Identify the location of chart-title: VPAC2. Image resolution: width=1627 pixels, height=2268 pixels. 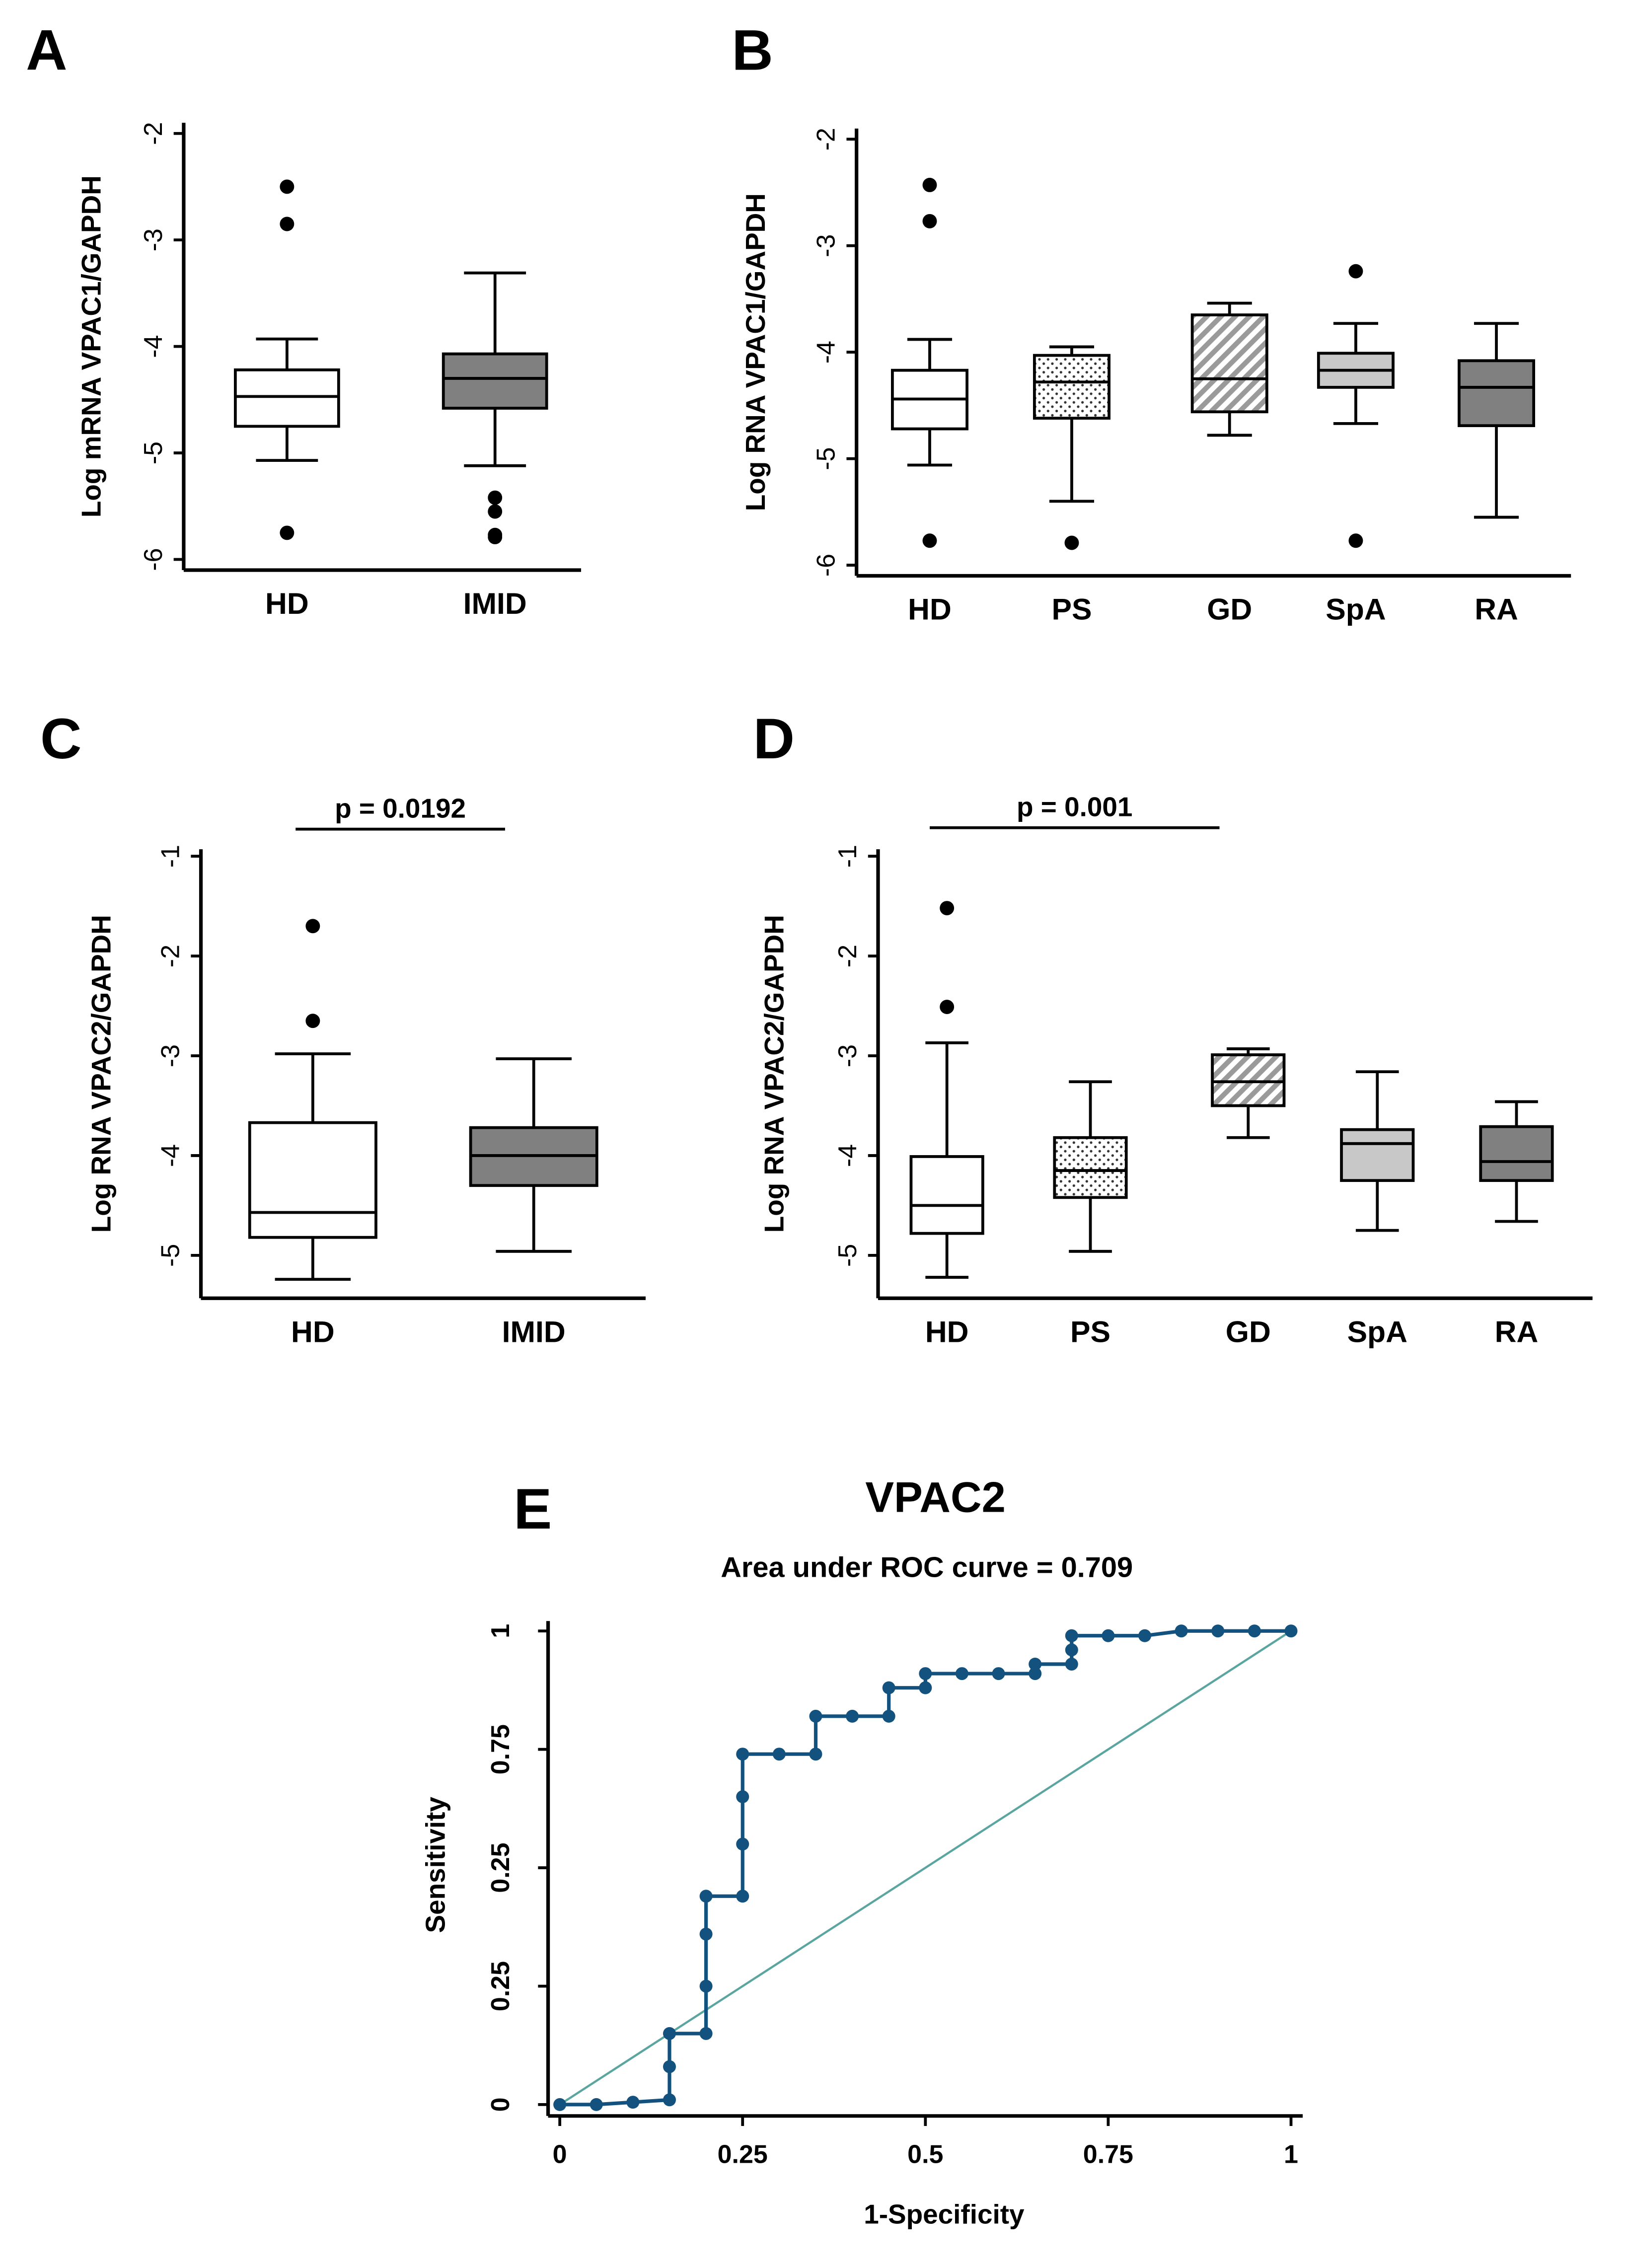
(935, 1497).